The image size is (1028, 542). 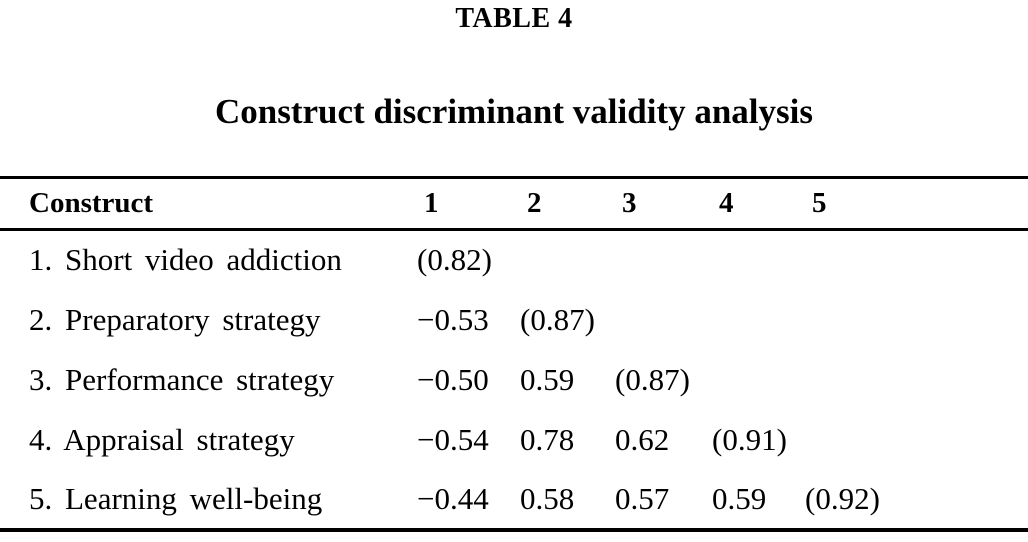 I want to click on header-cell-2: 2, so click(x=567, y=204).